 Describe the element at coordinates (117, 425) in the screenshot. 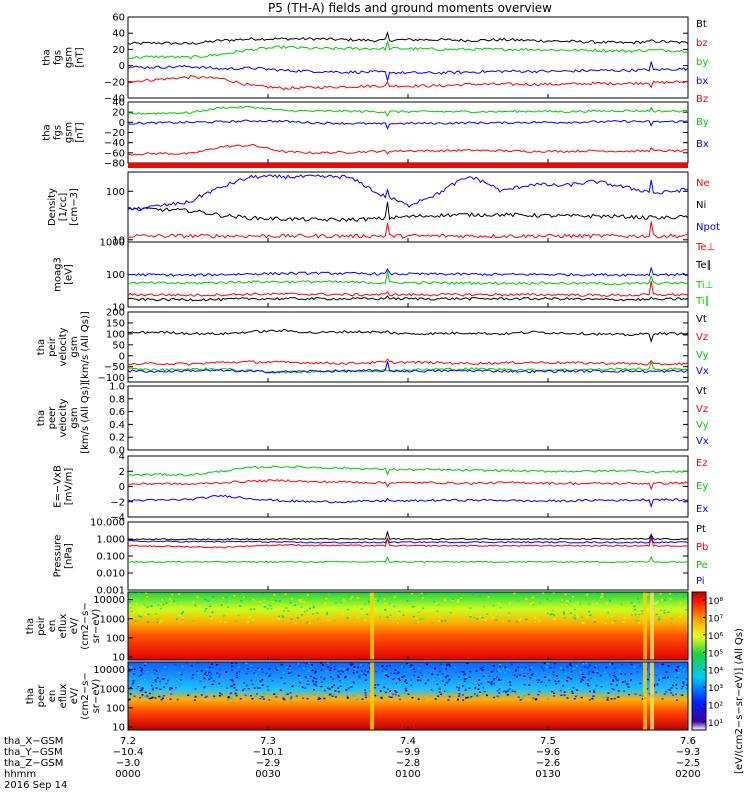

I see `y-tick-label: 0.4` at that location.